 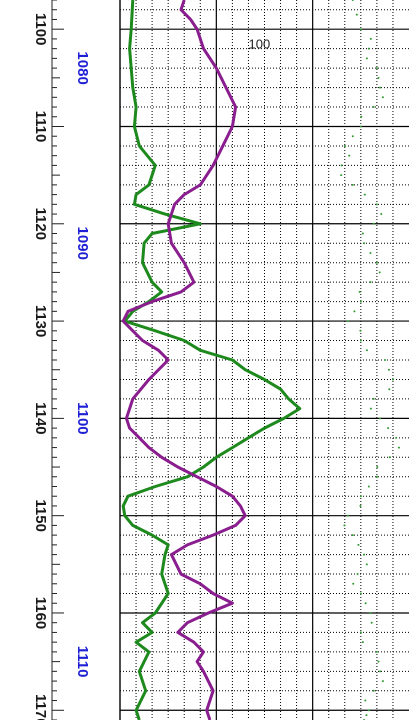 I want to click on depth-tick-label: 1140, so click(x=40, y=418).